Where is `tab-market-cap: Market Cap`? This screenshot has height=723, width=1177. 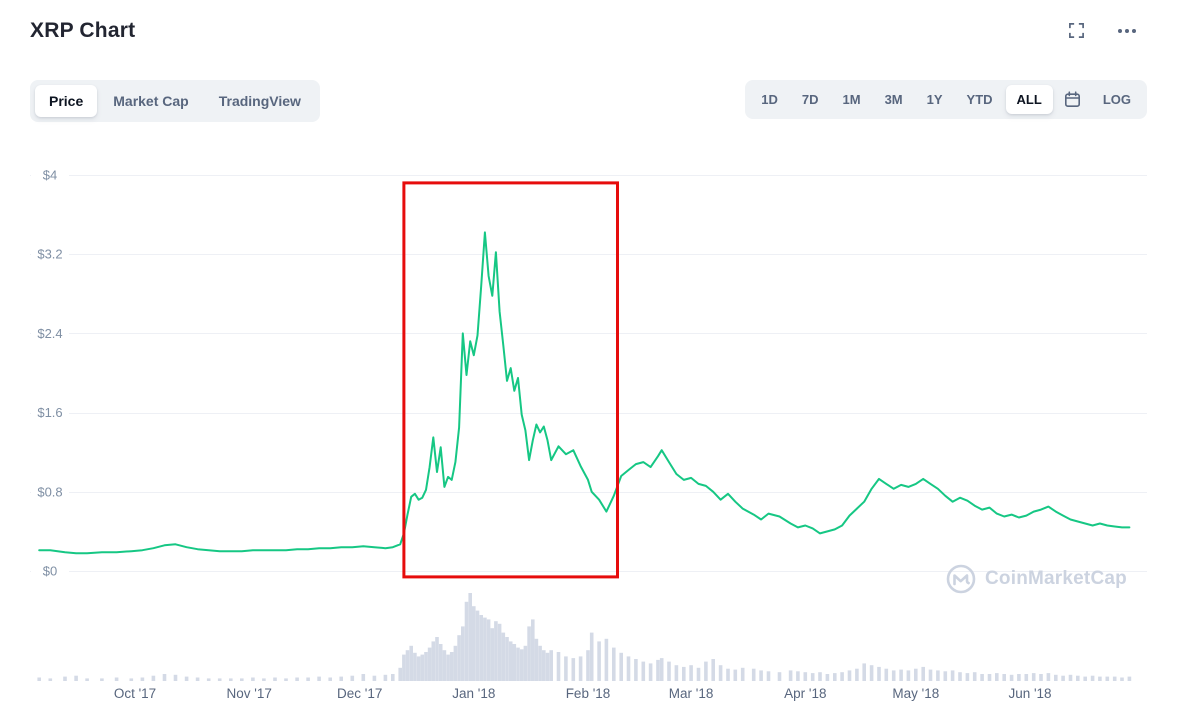 tab-market-cap: Market Cap is located at coordinates (150, 101).